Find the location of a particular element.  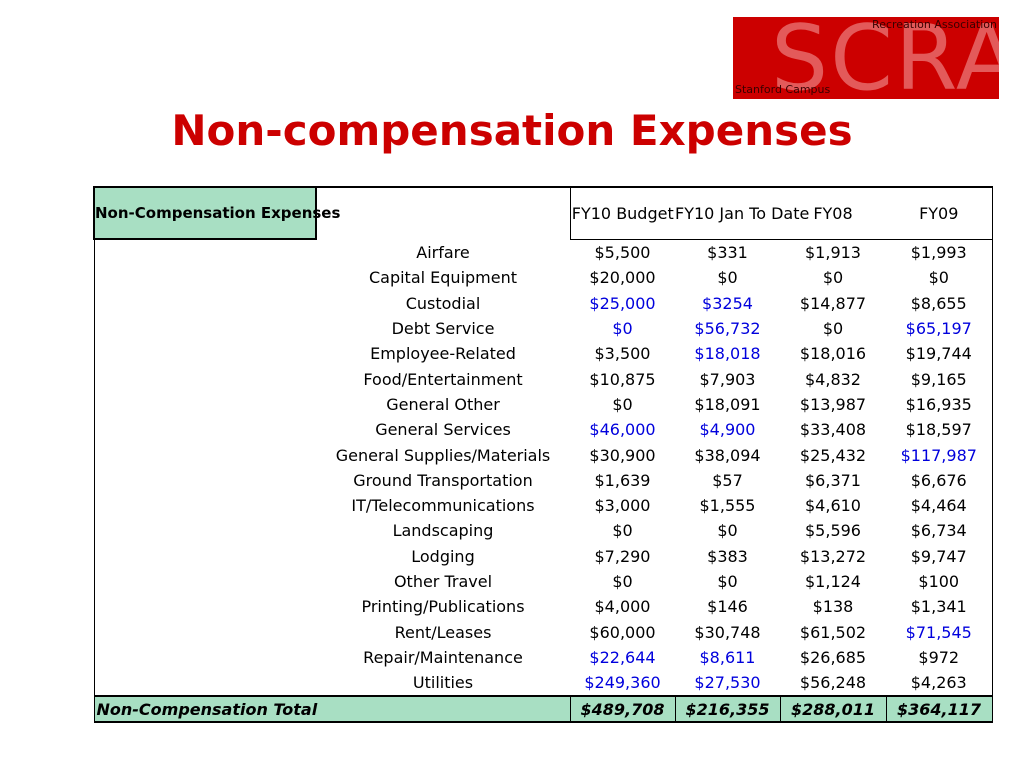

table-row: Debt Service $0 $56,732 $0 $65,197 is located at coordinates (543, 328).